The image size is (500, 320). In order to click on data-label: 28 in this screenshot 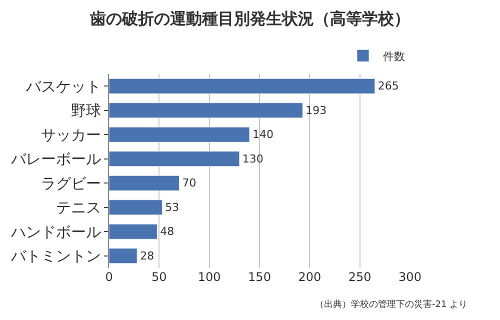, I will do `click(147, 255)`.